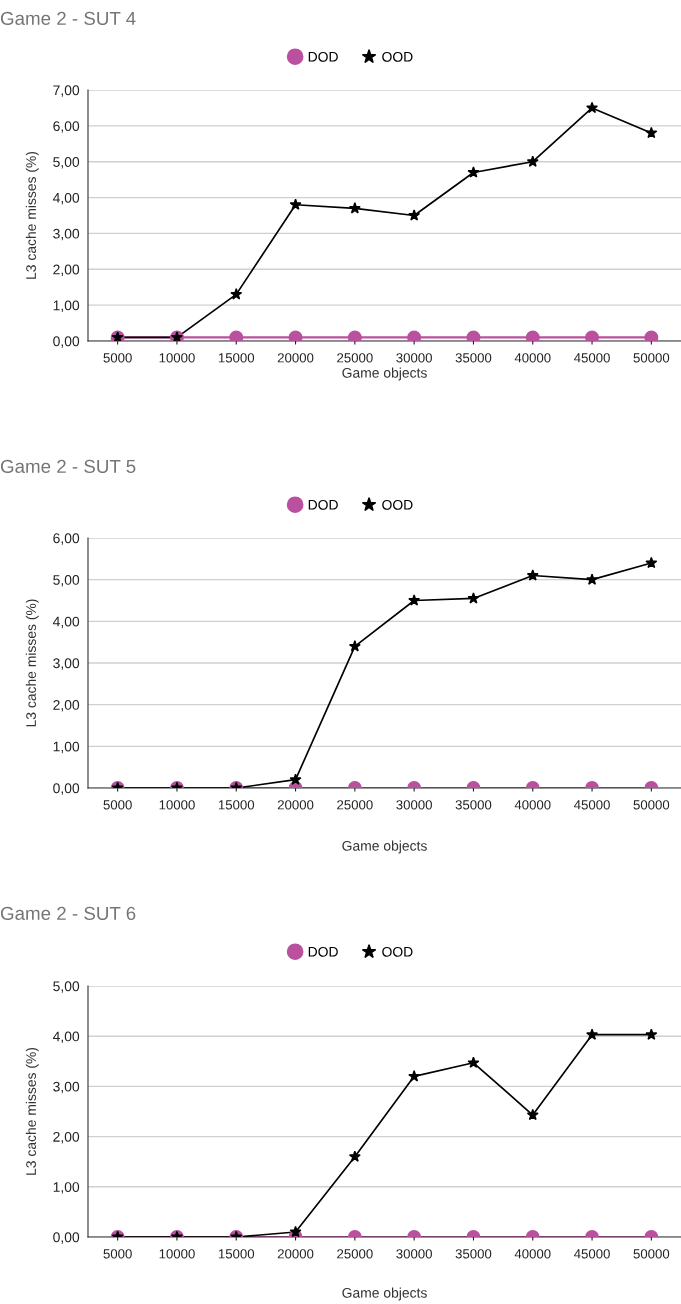 This screenshot has width=681, height=1304. What do you see at coordinates (66, 91) in the screenshot?
I see `y-tick-label: 7,00` at bounding box center [66, 91].